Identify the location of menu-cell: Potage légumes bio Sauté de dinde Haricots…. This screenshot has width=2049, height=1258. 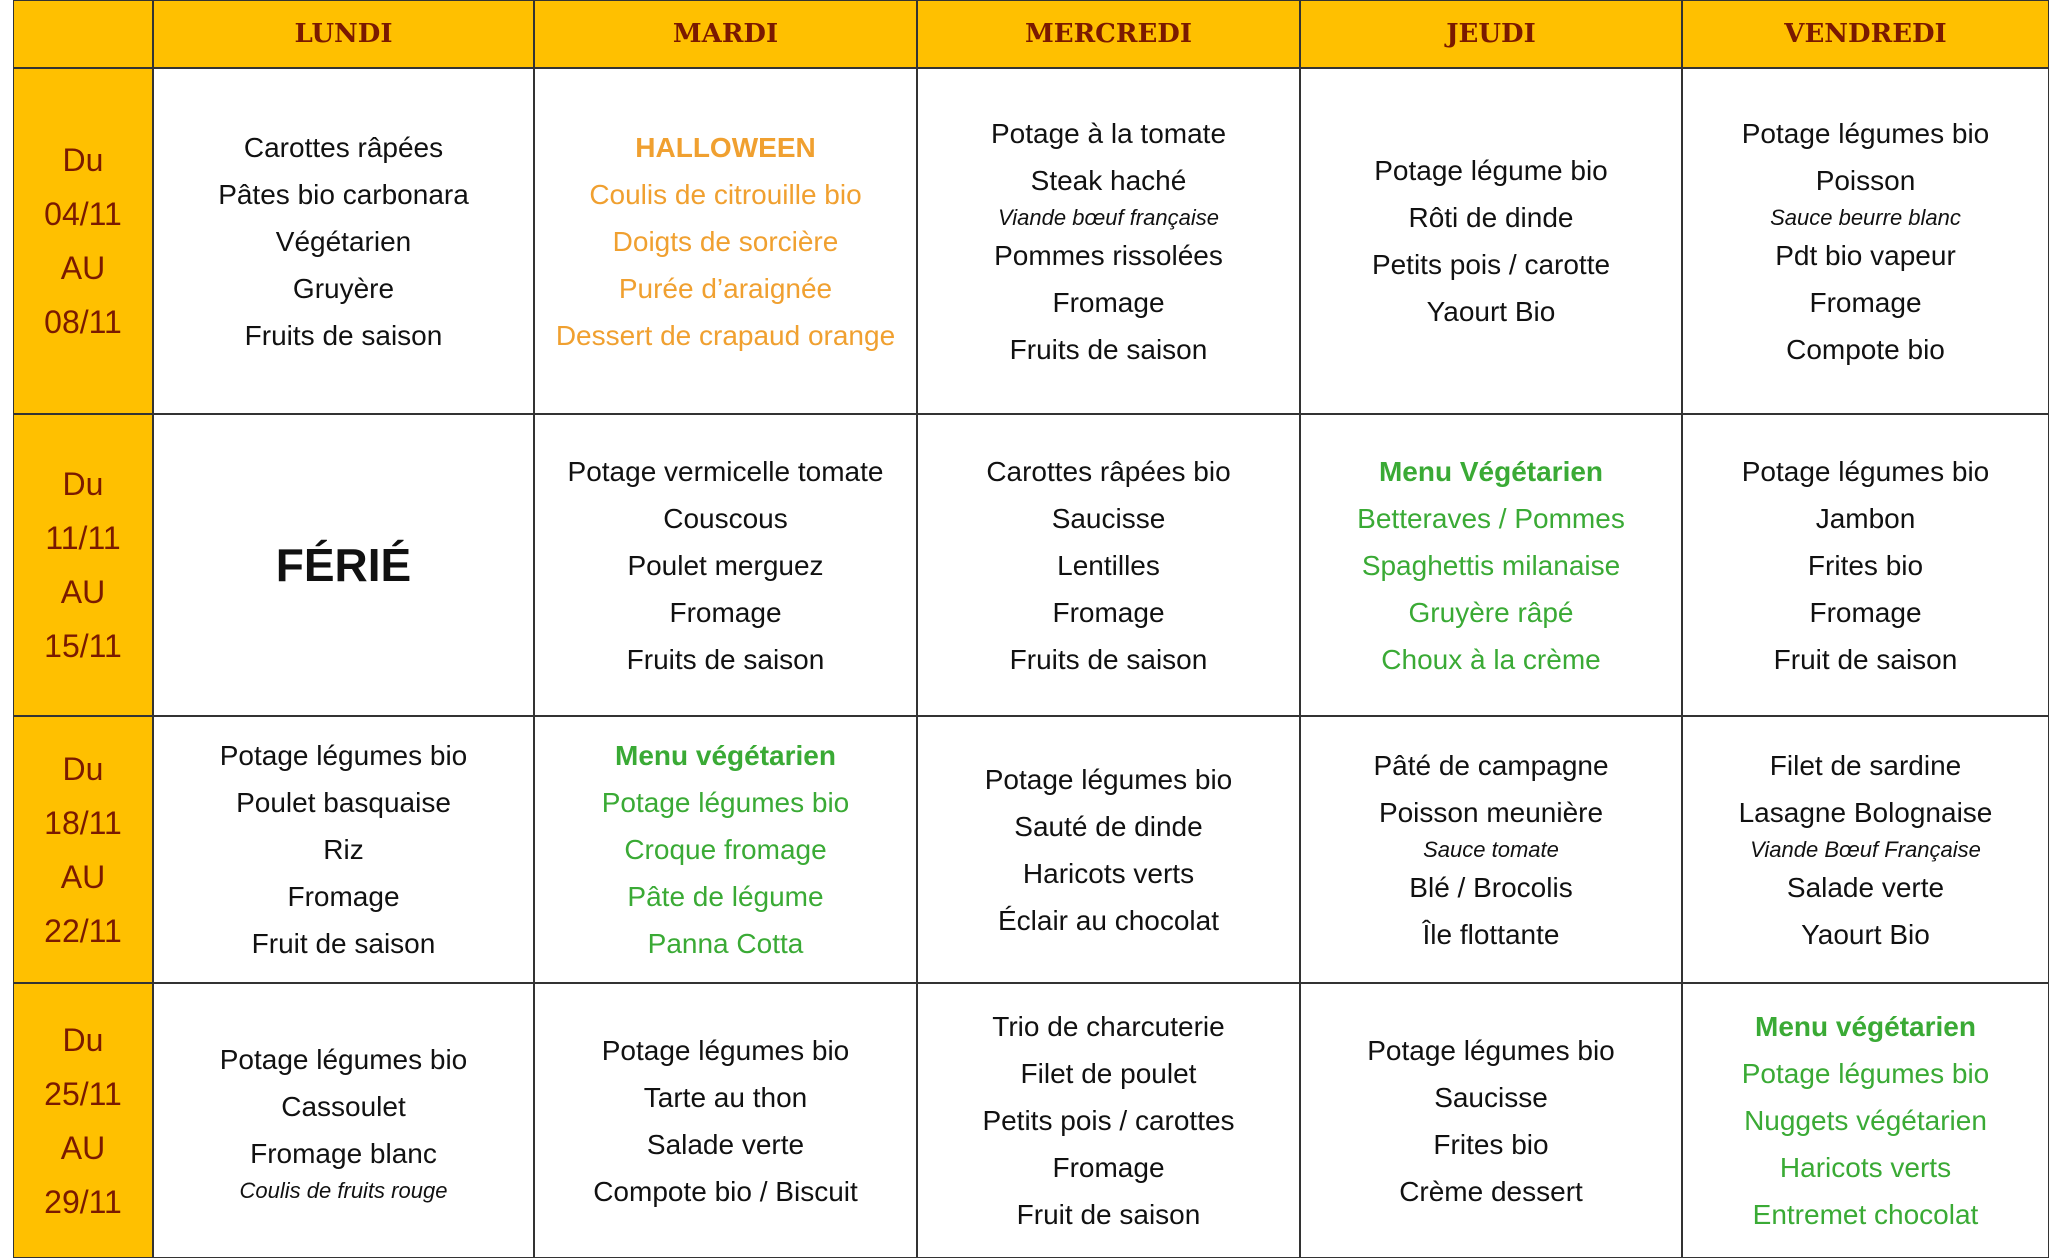
(1108, 849).